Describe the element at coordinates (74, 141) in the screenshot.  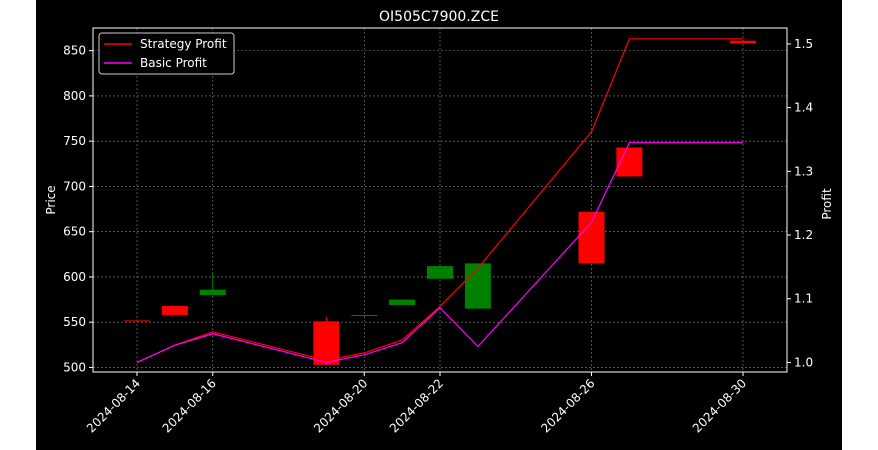
I see `y-left-tick-label: 750` at that location.